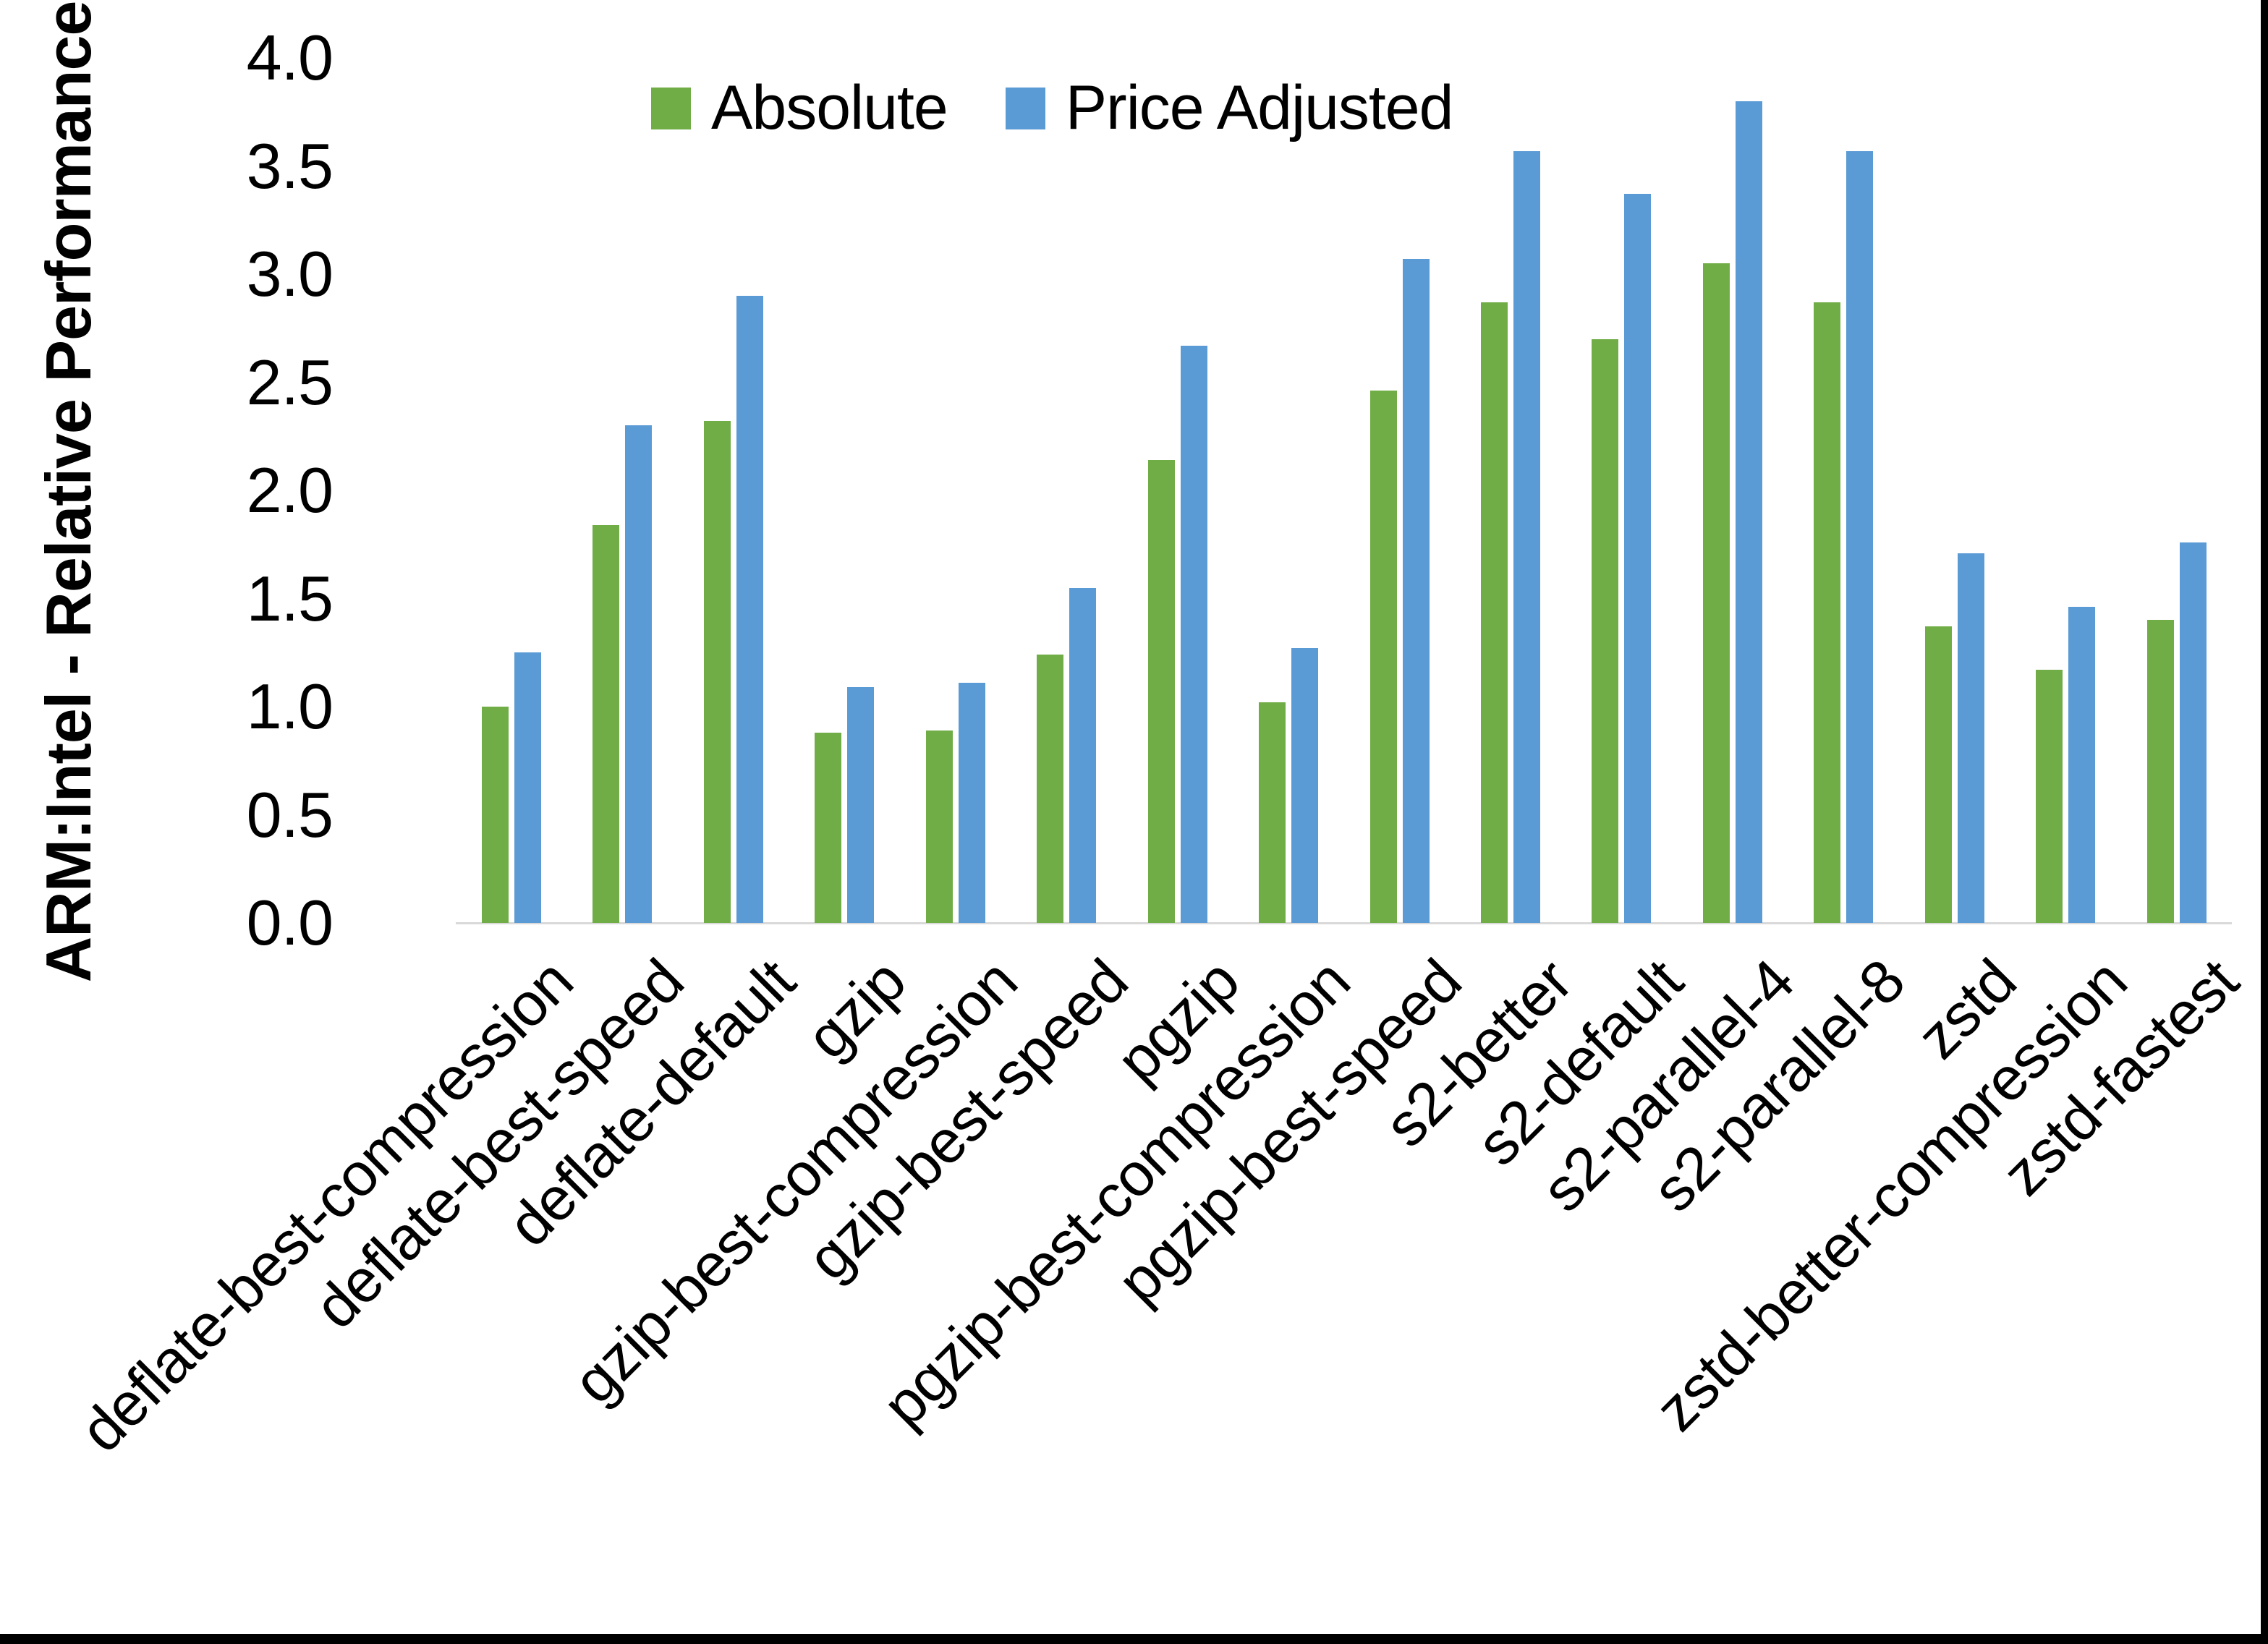 Image resolution: width=2268 pixels, height=1644 pixels. Describe the element at coordinates (939, 826) in the screenshot. I see `bar-absolute-gzip-best-compression` at that location.